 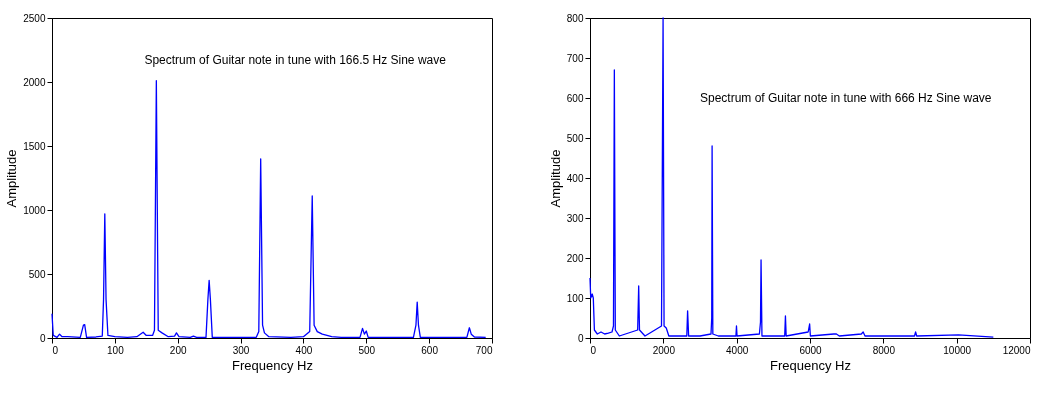 I want to click on x-tick-label: 400, so click(x=304, y=350).